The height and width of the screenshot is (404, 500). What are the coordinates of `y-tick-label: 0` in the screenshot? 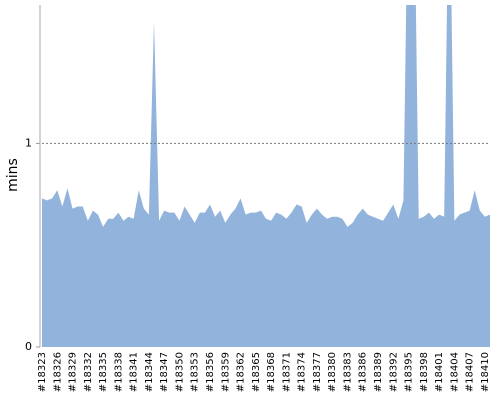 It's located at (28, 346).